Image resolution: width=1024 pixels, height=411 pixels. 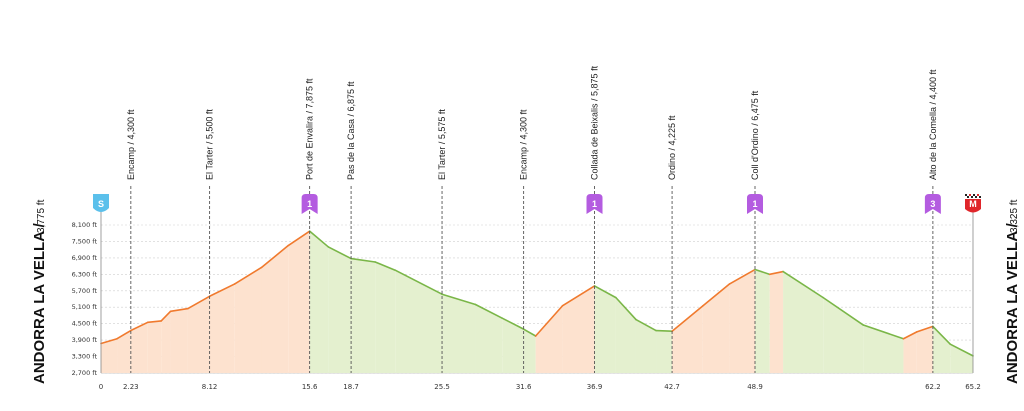 I want to click on category-badges: S 1 1 1 3 M, so click(x=537, y=204).